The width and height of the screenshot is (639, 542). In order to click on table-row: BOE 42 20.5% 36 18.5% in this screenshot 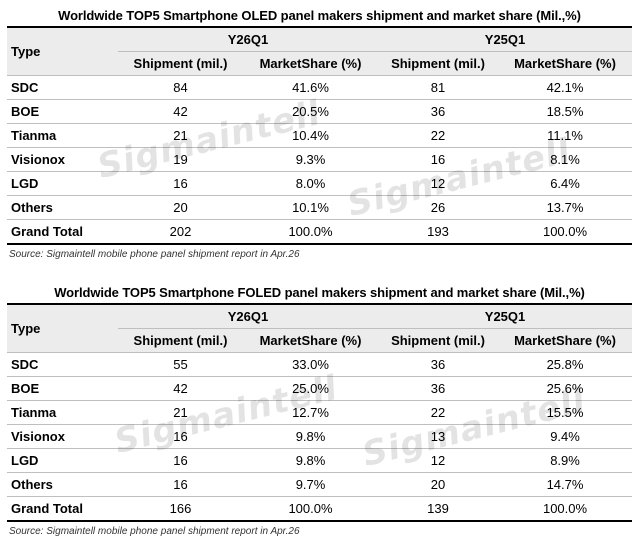, I will do `click(320, 111)`.